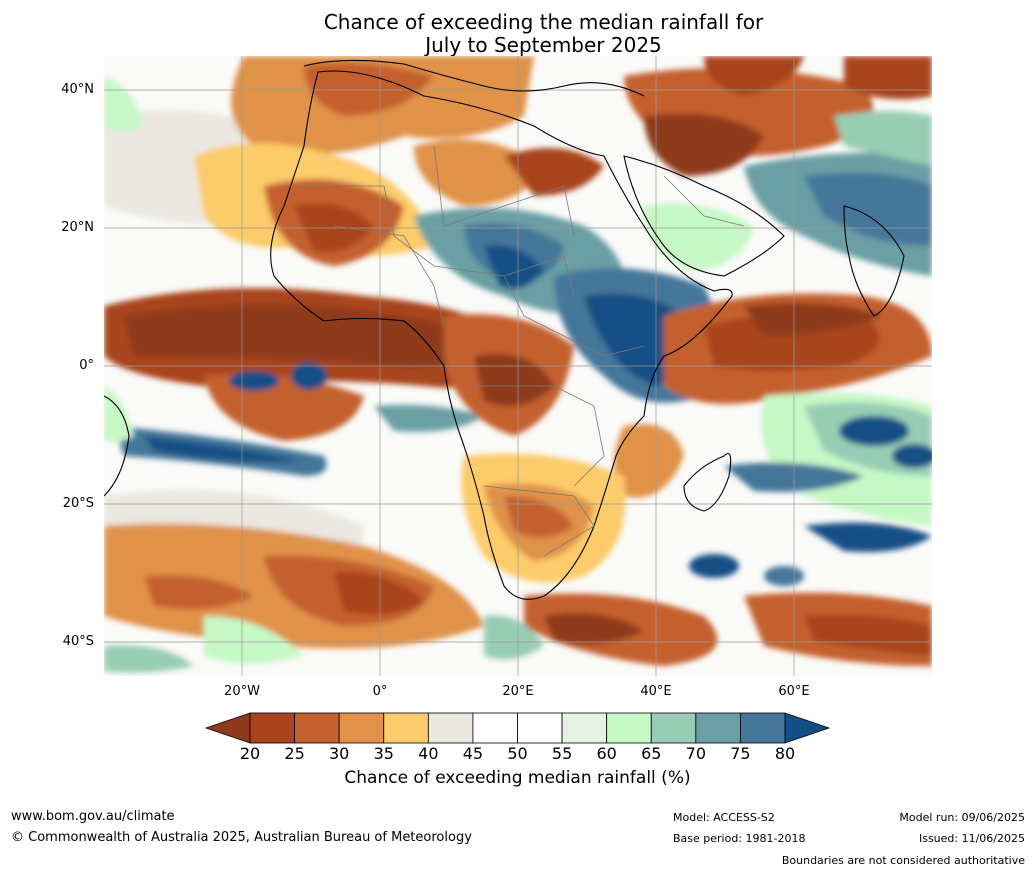  I want to click on colorbar-tick-label: 80, so click(785, 753).